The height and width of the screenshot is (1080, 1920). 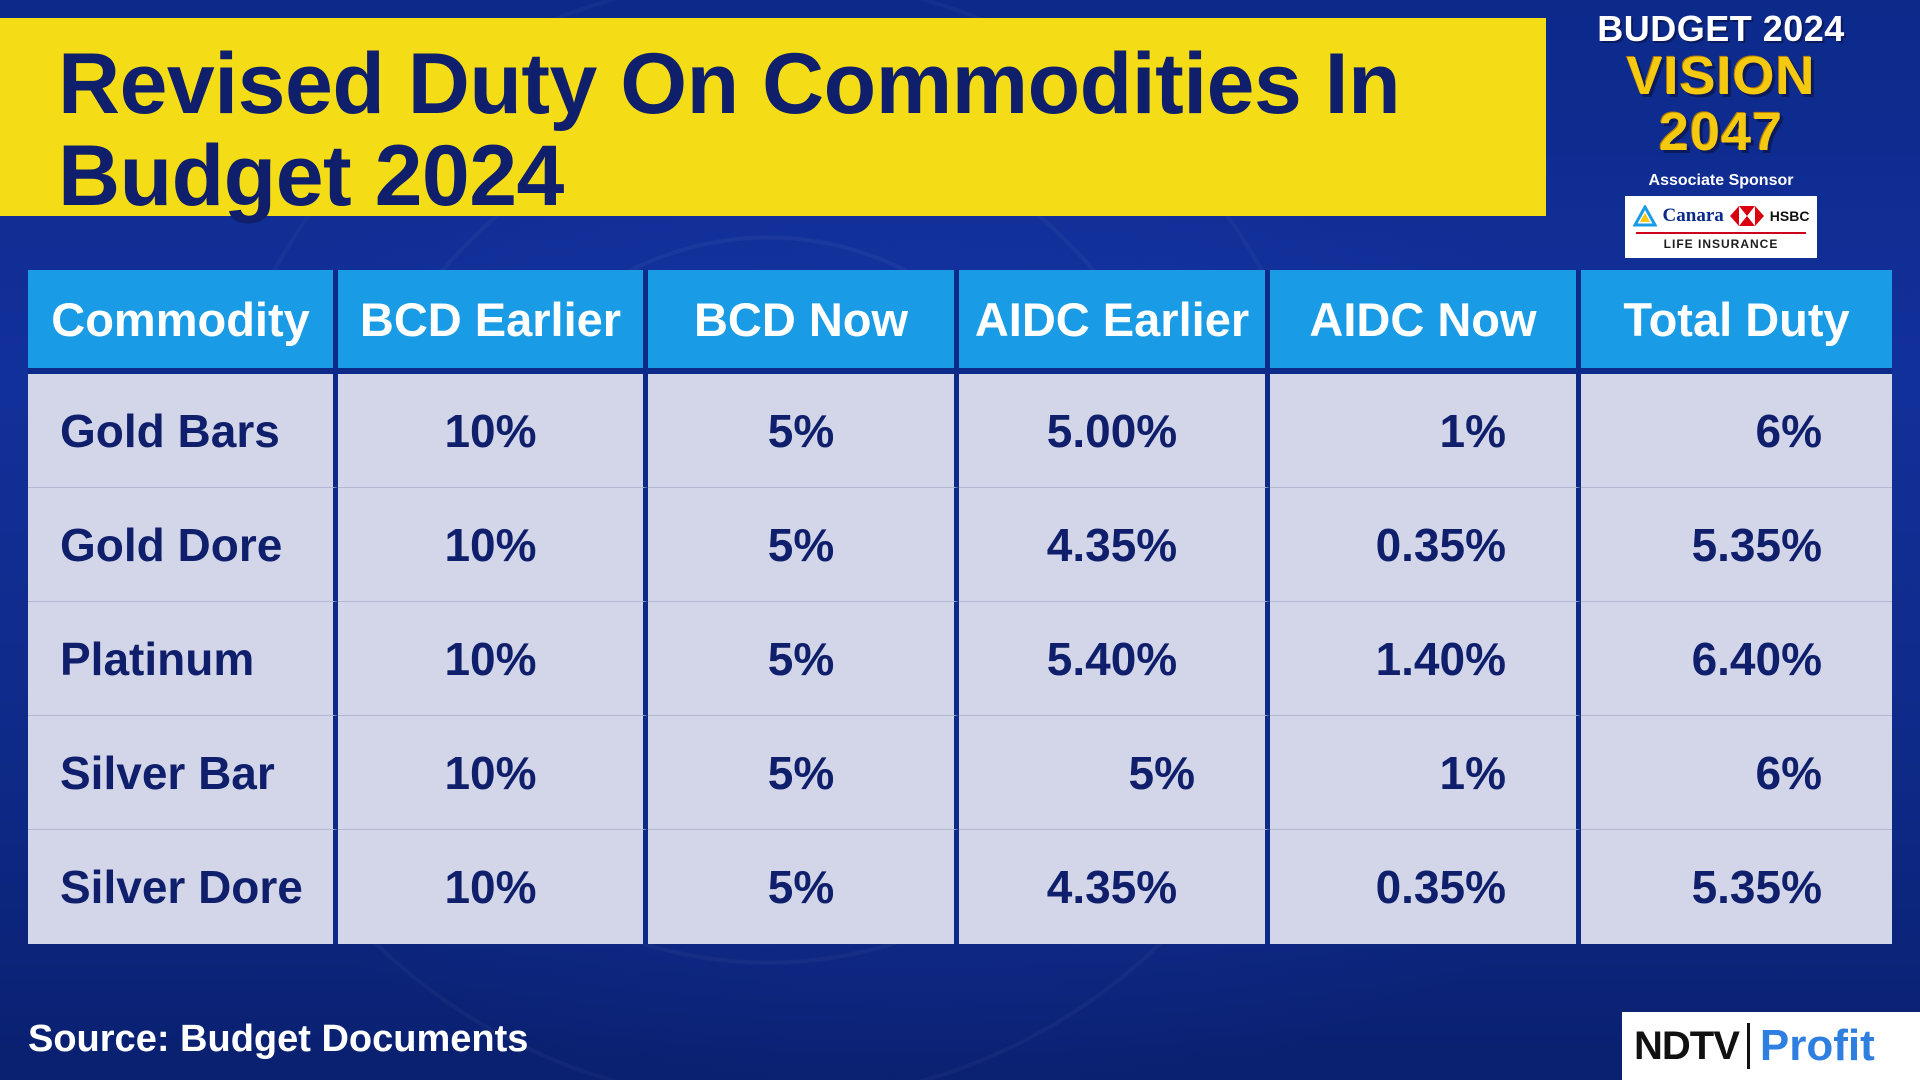 What do you see at coordinates (1114, 322) in the screenshot?
I see `header-aidc-earlier: AIDC Earlier` at bounding box center [1114, 322].